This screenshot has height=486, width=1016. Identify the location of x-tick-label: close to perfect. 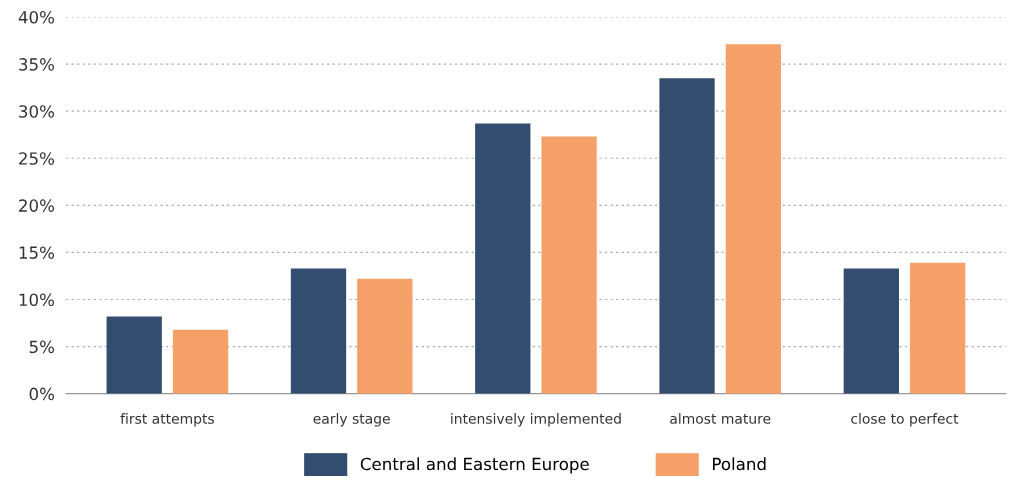
(905, 420).